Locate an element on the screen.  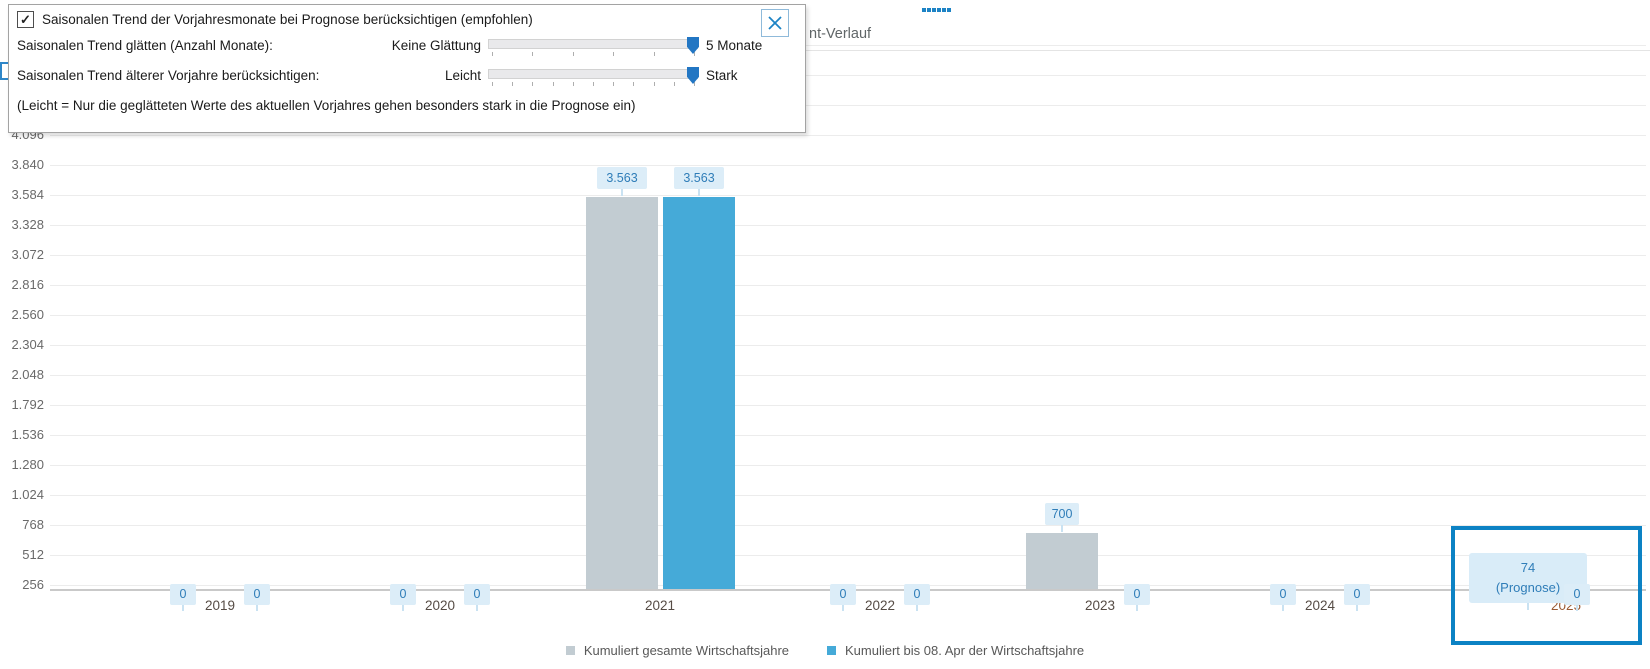
smoothing-slider is located at coordinates (593, 46).